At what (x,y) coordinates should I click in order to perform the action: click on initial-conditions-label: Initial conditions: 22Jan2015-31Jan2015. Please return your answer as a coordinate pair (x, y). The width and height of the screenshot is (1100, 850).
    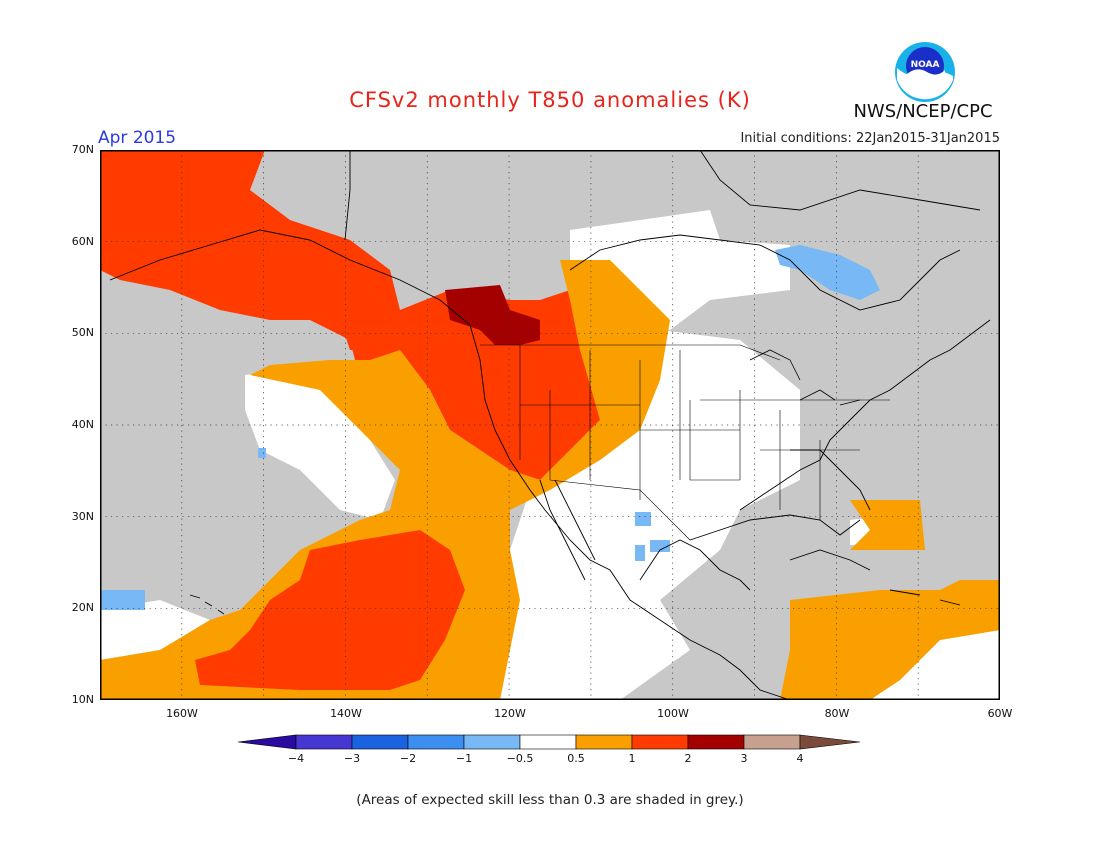
    Looking at the image, I should click on (870, 138).